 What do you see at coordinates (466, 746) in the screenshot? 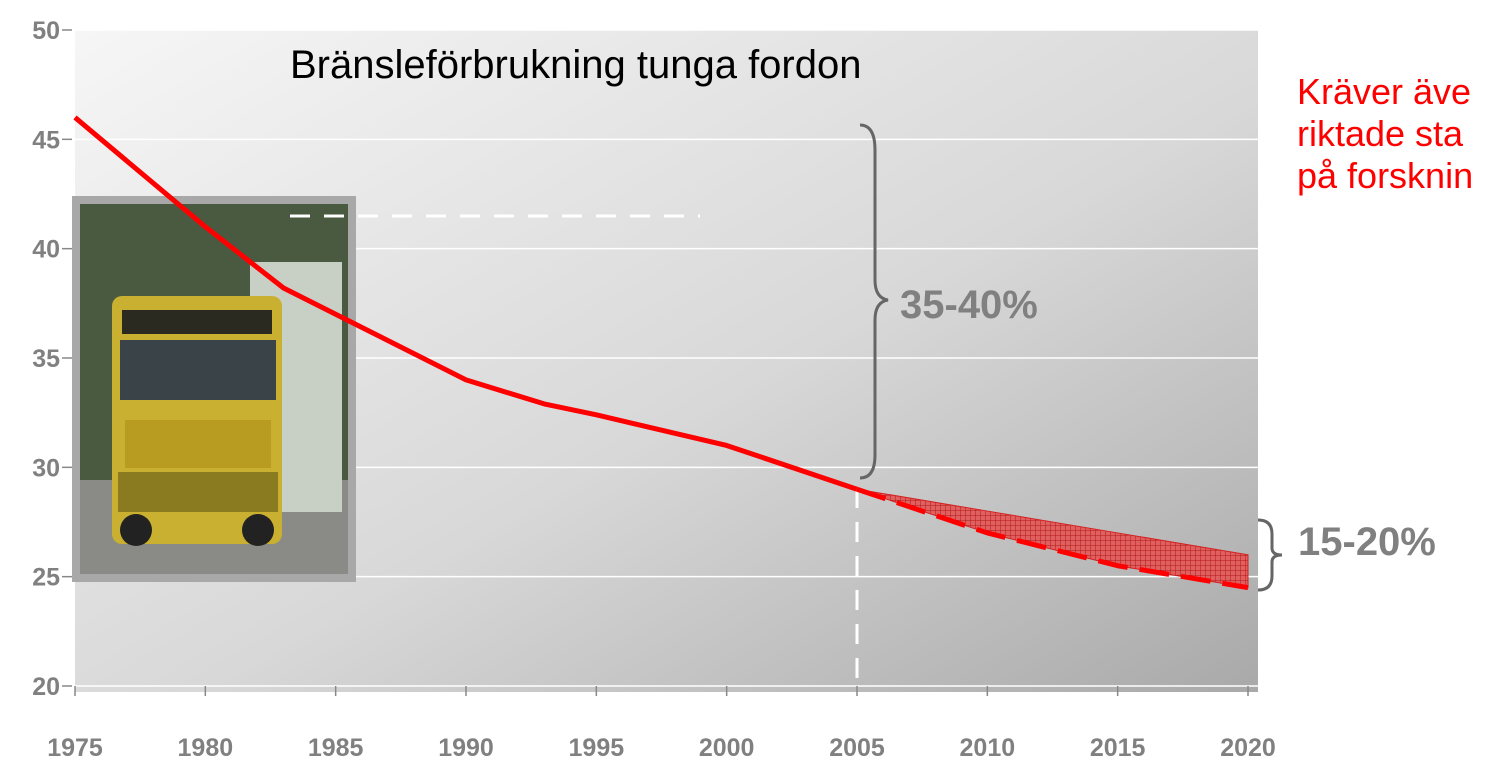
I see `x-tick-label: 1990` at bounding box center [466, 746].